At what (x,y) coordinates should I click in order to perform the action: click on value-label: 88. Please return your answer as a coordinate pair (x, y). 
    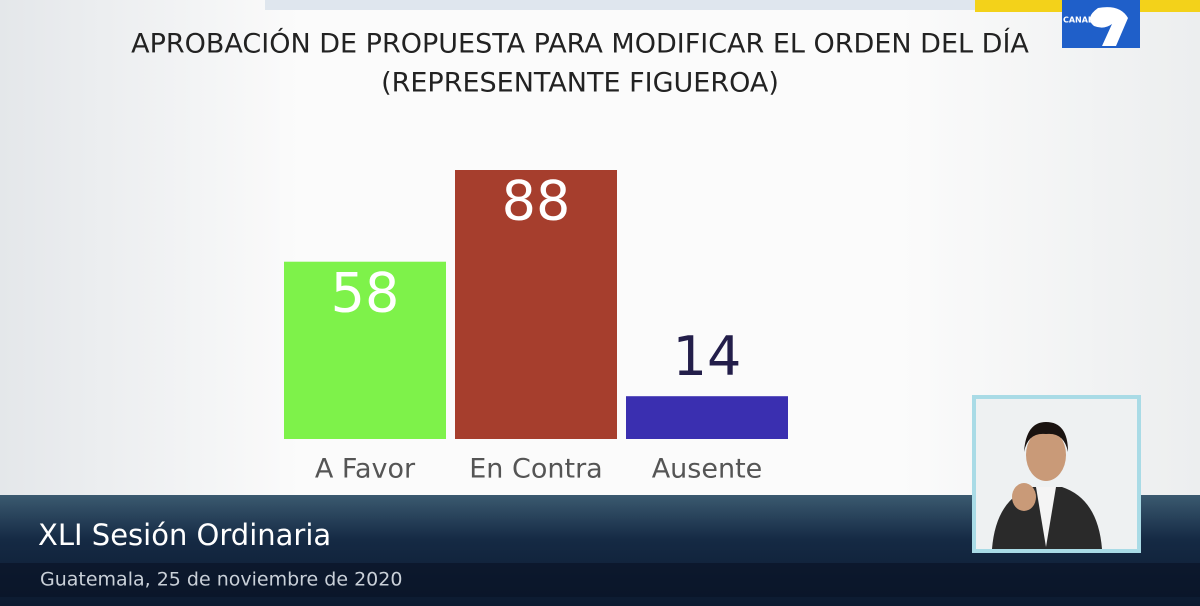
    Looking at the image, I should click on (536, 201).